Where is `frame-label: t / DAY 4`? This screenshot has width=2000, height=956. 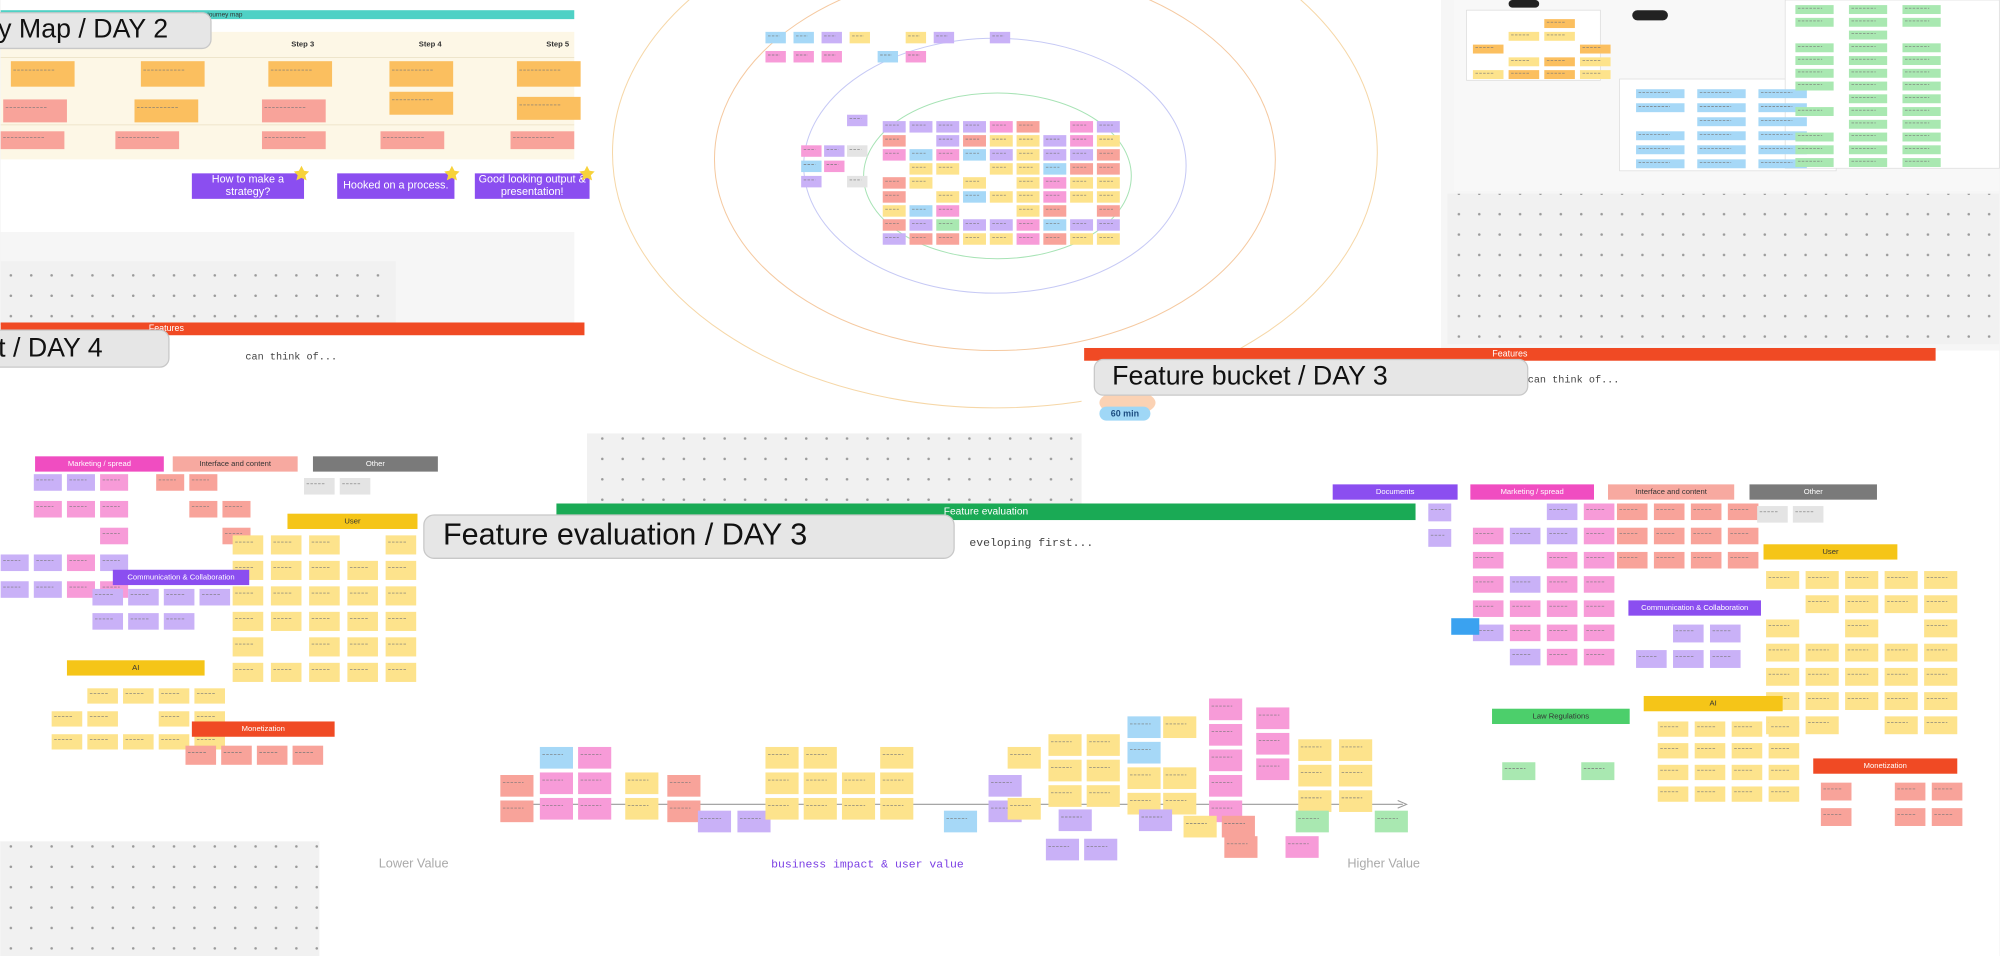 frame-label: t / DAY 4 is located at coordinates (85, 348).